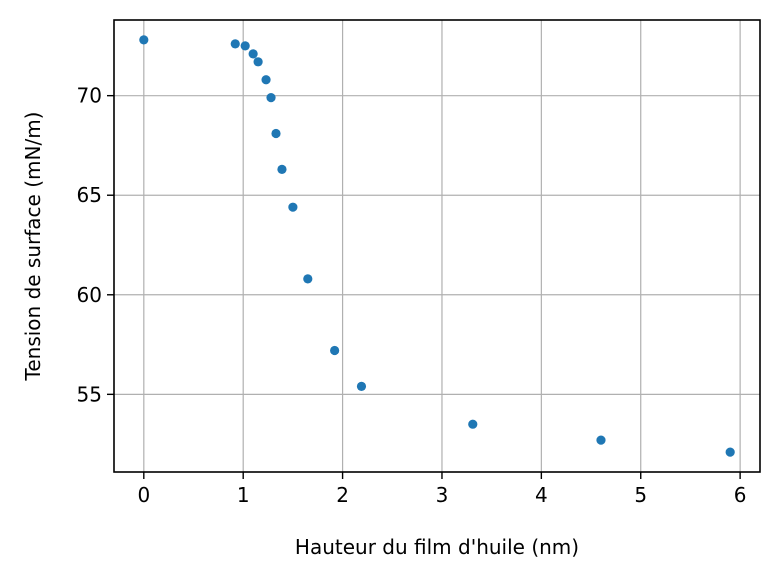  Describe the element at coordinates (740, 495) in the screenshot. I see `x-tick-label: 6` at that location.